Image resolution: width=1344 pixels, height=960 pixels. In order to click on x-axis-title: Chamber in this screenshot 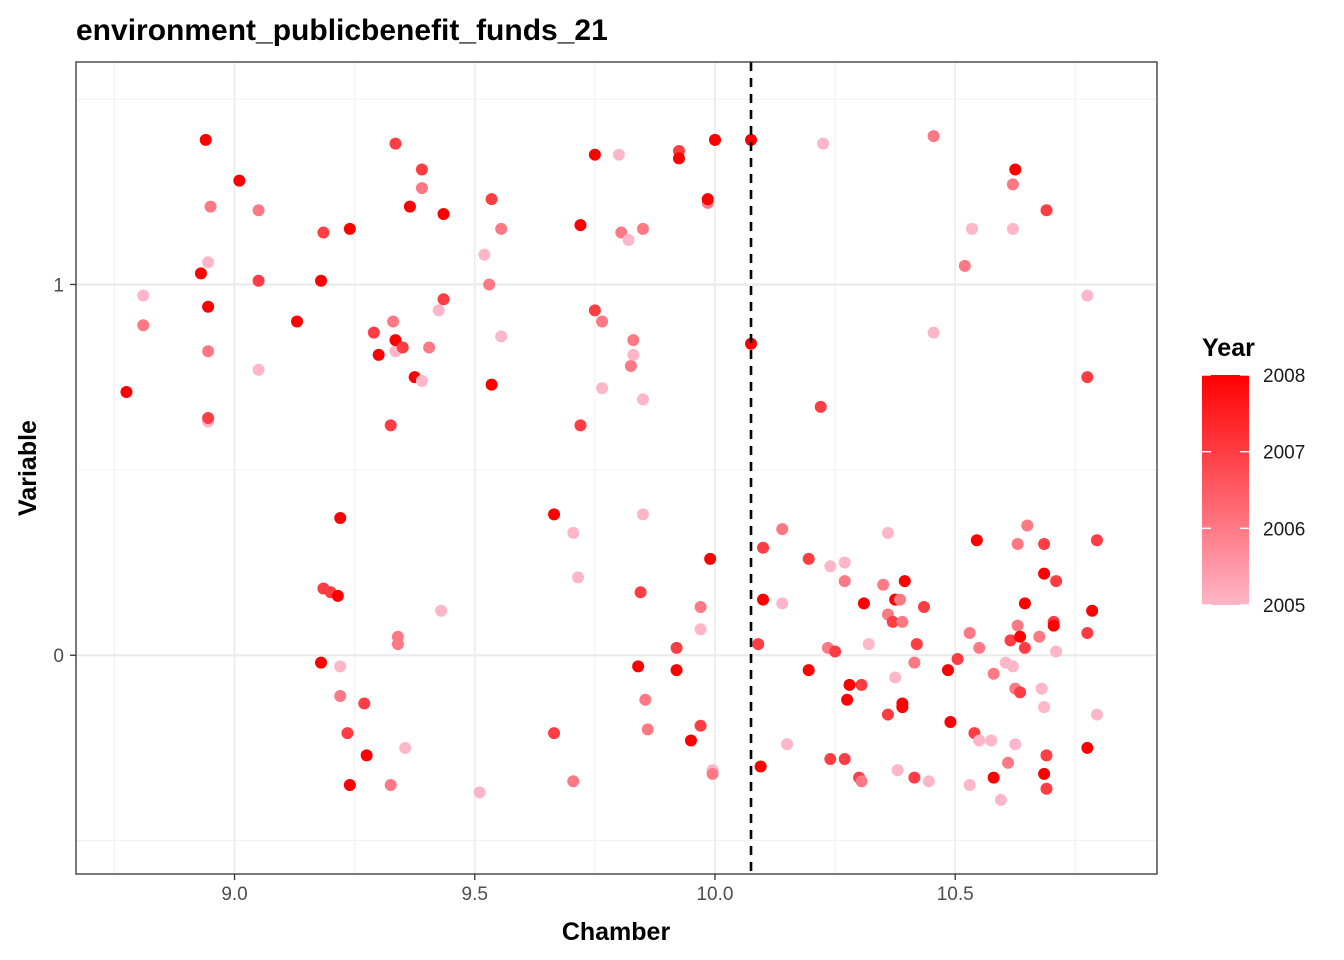, I will do `click(616, 932)`.